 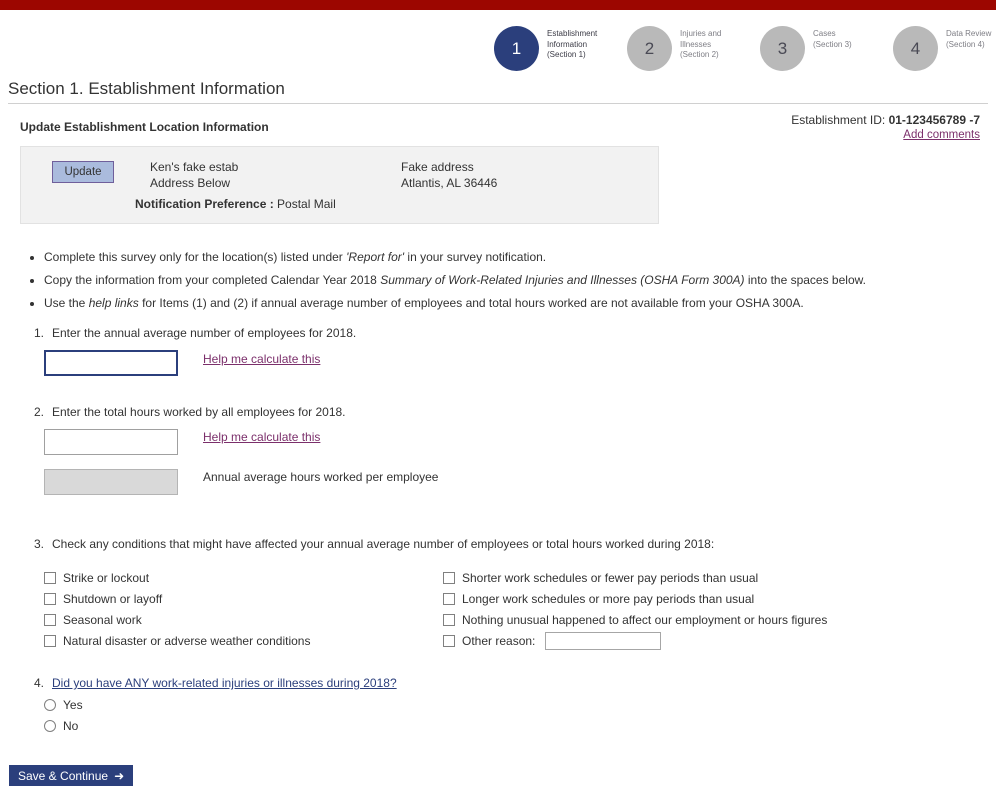 What do you see at coordinates (177, 619) in the screenshot?
I see `checkbox-row: Seasonal work` at bounding box center [177, 619].